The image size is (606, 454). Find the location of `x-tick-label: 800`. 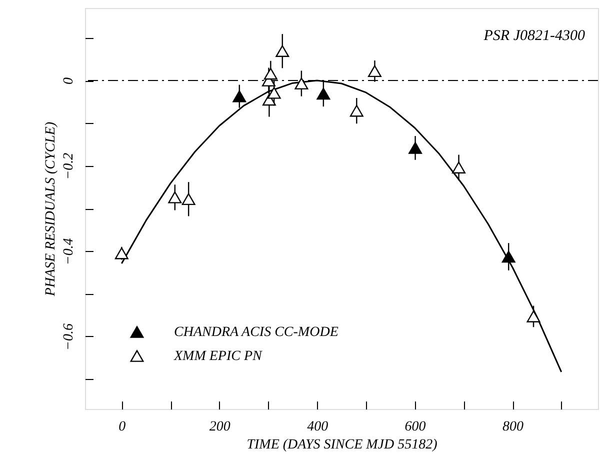

x-tick-label: 800 is located at coordinates (513, 427).